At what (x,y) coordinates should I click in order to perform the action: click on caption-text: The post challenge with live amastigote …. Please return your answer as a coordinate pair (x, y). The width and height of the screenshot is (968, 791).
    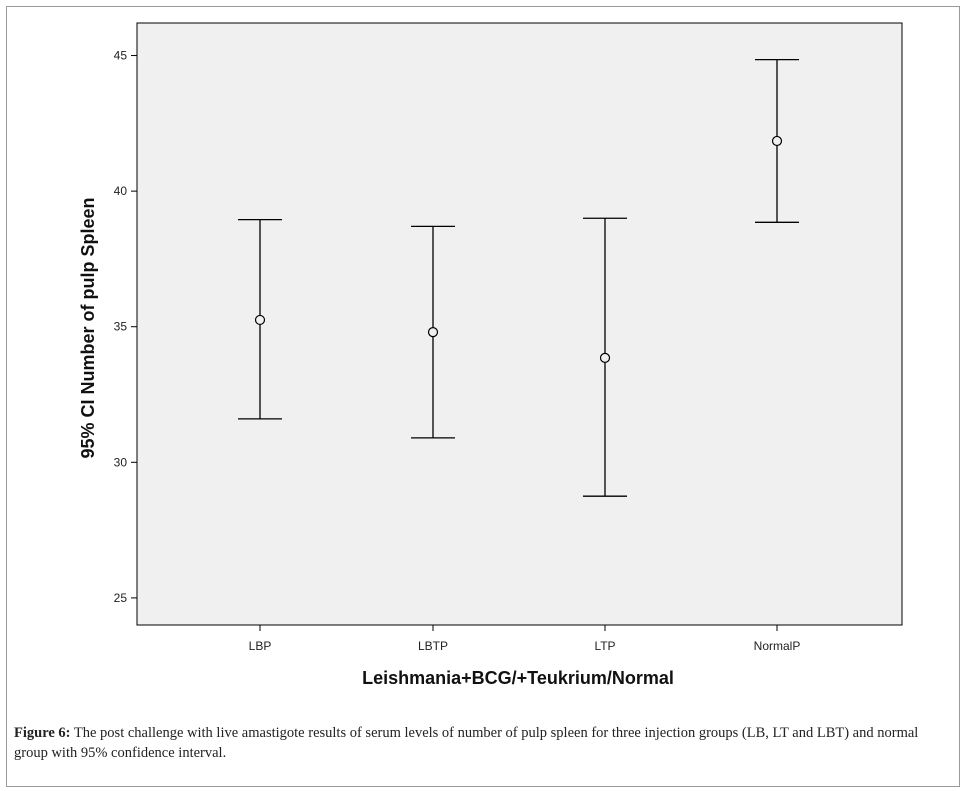
    Looking at the image, I should click on (466, 743).